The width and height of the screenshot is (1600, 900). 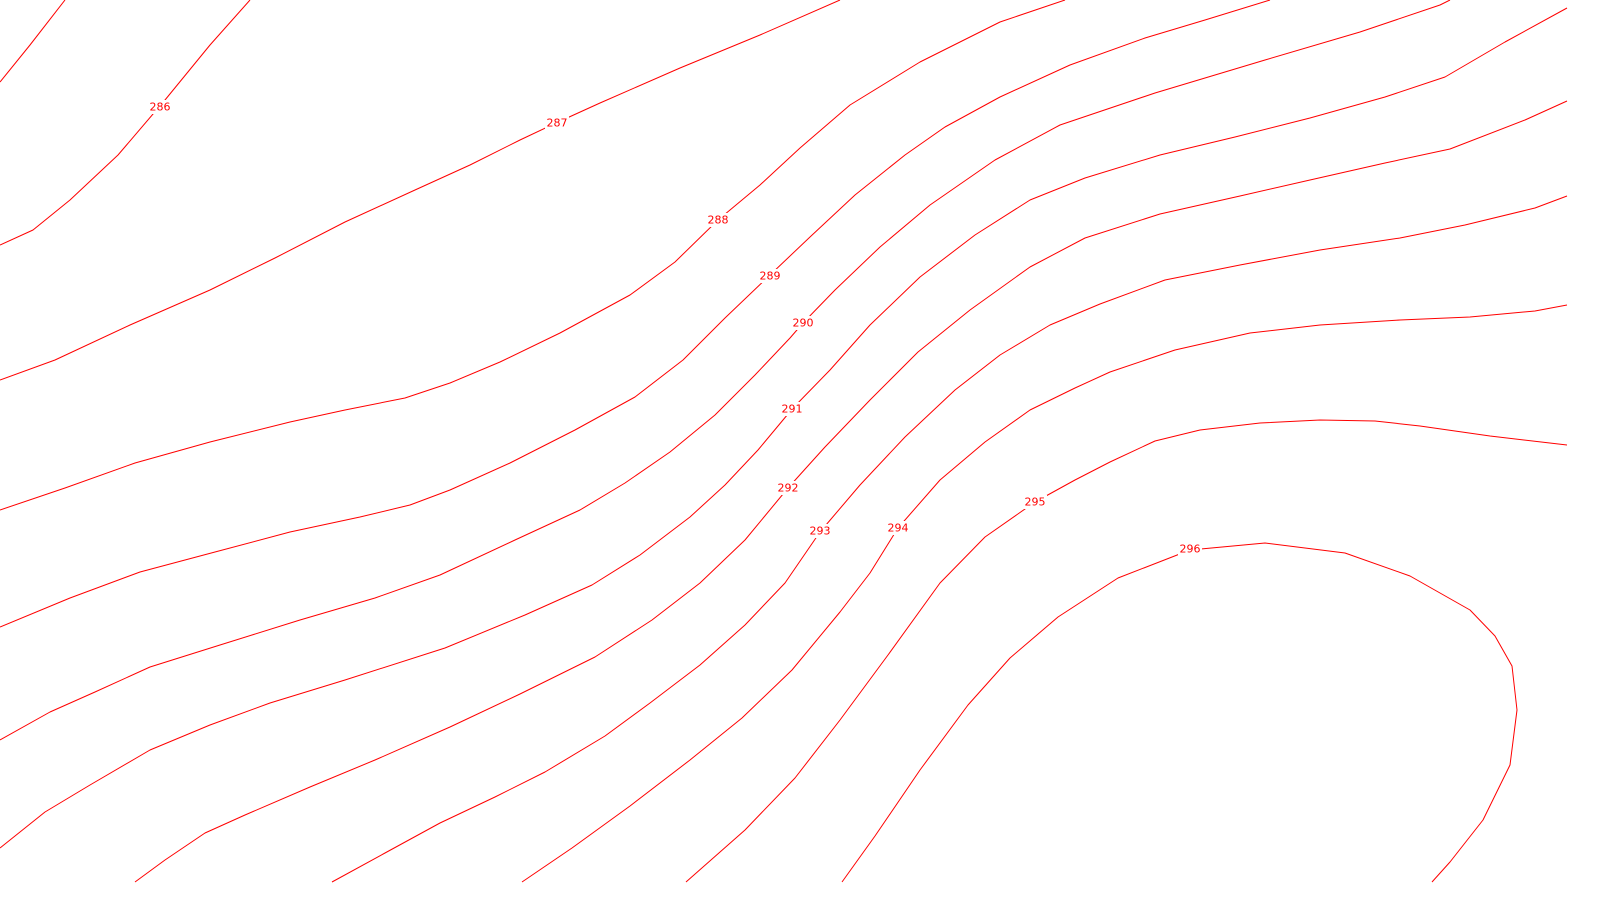 I want to click on contour-label-295: 295, so click(x=1035, y=502).